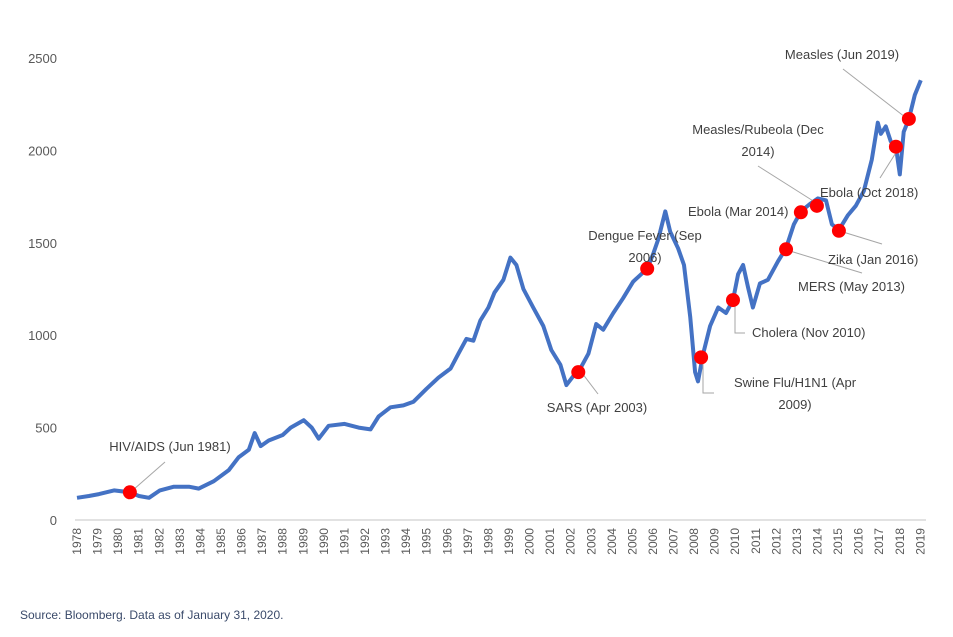  What do you see at coordinates (591, 541) in the screenshot?
I see `x-tick-label: 2003` at bounding box center [591, 541].